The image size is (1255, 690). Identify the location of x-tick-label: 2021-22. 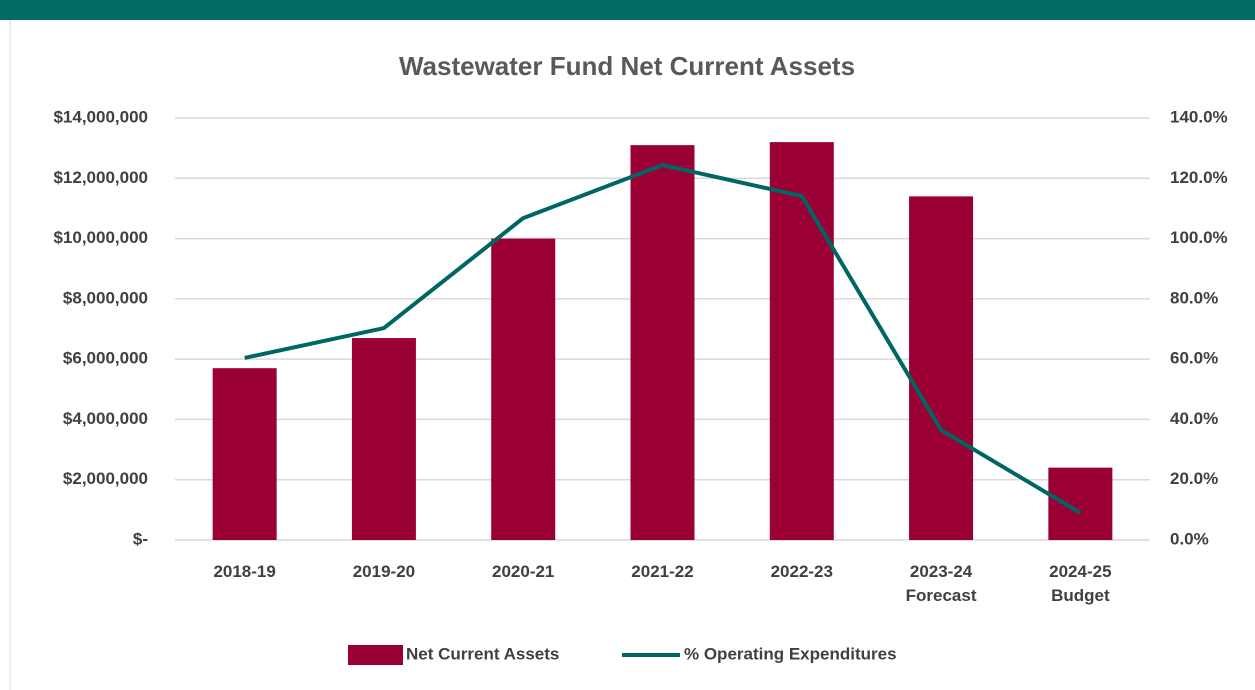
(662, 571).